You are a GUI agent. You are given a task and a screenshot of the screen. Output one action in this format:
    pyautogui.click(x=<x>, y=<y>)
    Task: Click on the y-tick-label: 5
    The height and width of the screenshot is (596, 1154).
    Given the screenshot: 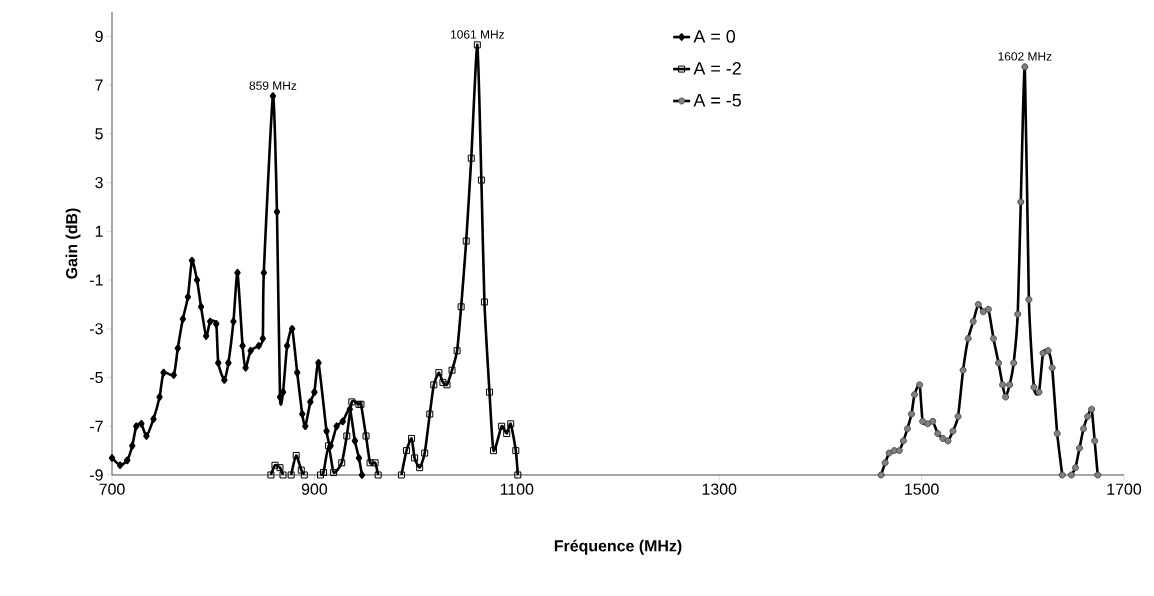 What is the action you would take?
    pyautogui.click(x=99, y=134)
    